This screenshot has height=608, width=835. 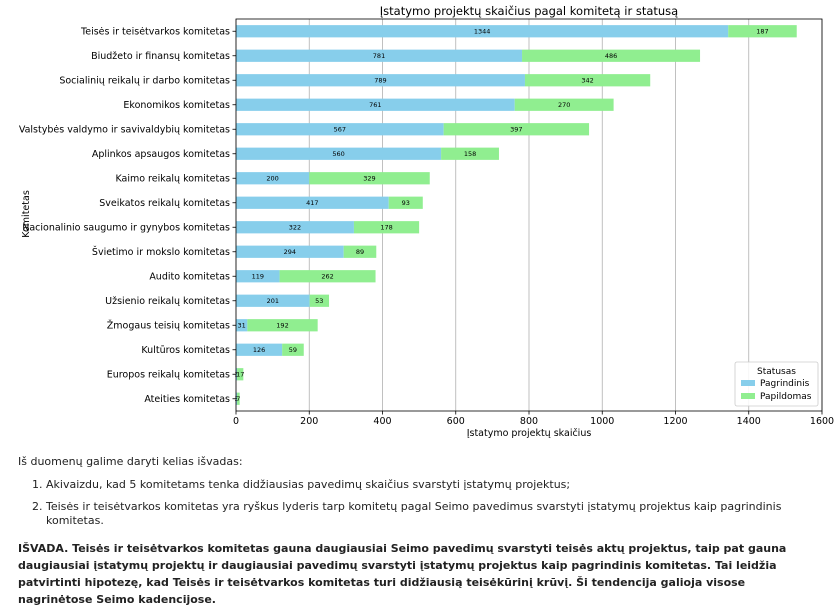 I want to click on category-label: Europos reikalų komitetas, so click(x=168, y=375).